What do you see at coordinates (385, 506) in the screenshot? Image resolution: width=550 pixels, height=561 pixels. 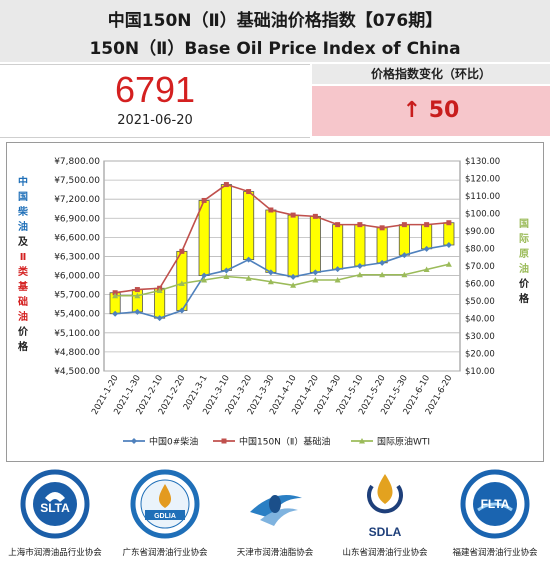 I see `shandong-association-logo-icon: SDLA` at bounding box center [385, 506].